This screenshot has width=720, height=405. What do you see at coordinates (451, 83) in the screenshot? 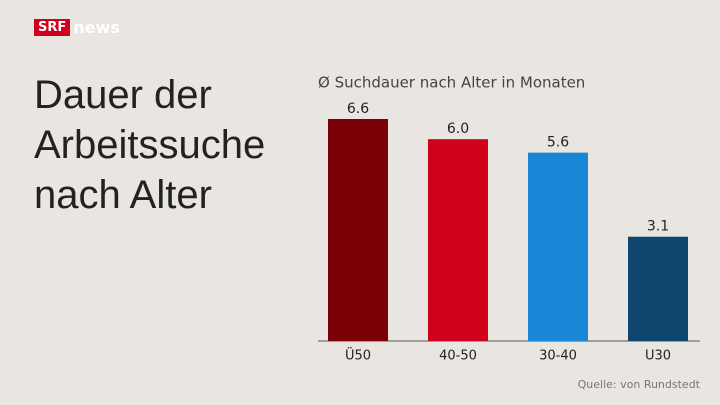
I see `chart-subtitle: Ø Suchdauer nach Alter in Monaten` at bounding box center [451, 83].